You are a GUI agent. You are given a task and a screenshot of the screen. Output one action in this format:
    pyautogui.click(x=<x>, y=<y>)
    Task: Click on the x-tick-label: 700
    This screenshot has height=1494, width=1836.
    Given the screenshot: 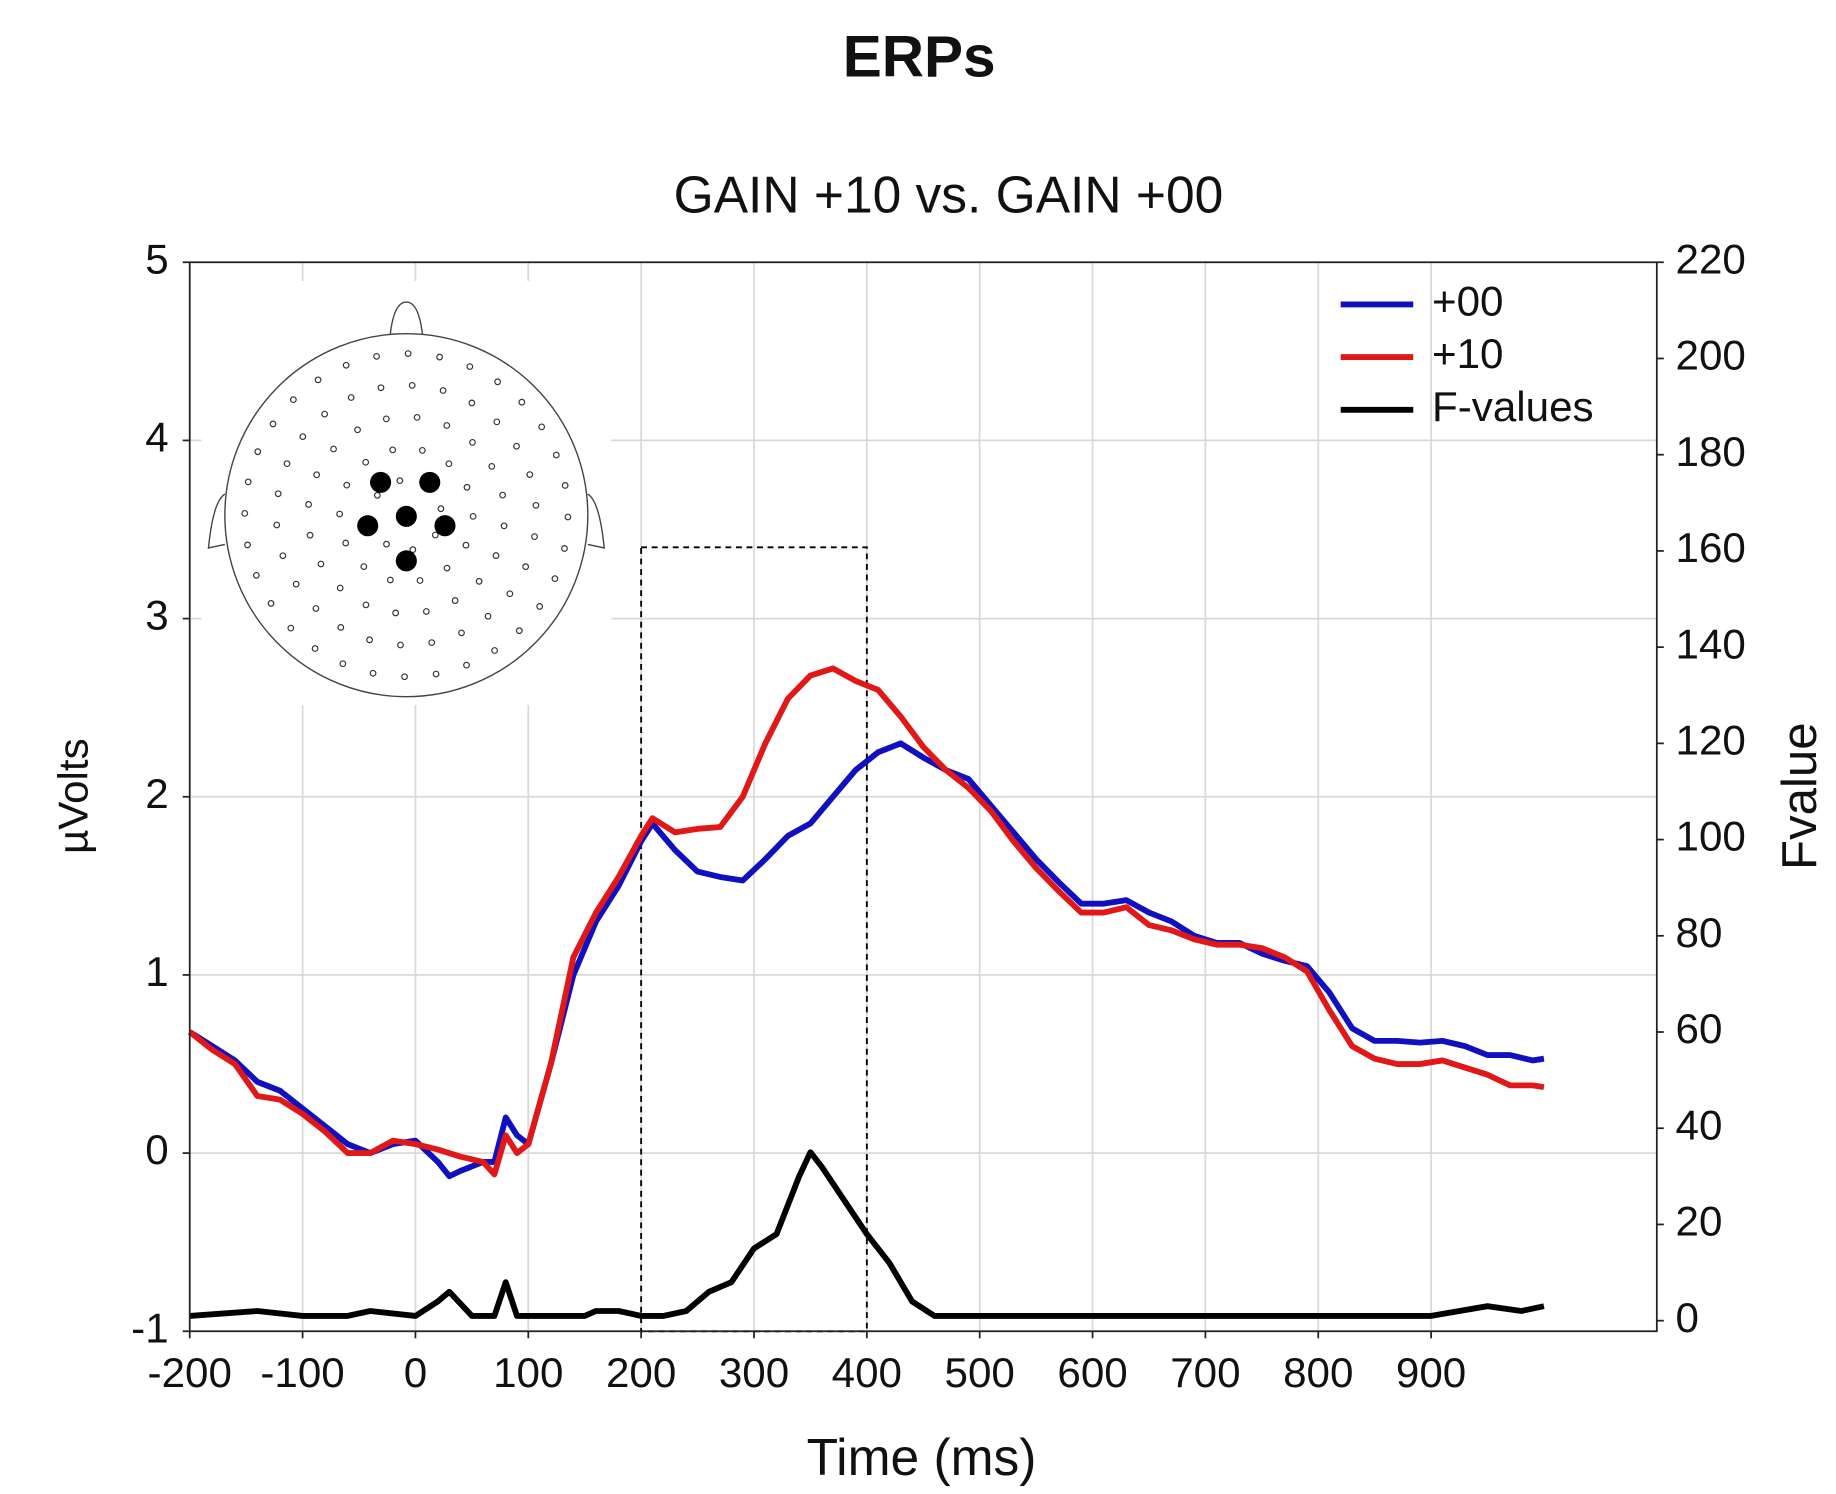 What is the action you would take?
    pyautogui.click(x=1205, y=1372)
    